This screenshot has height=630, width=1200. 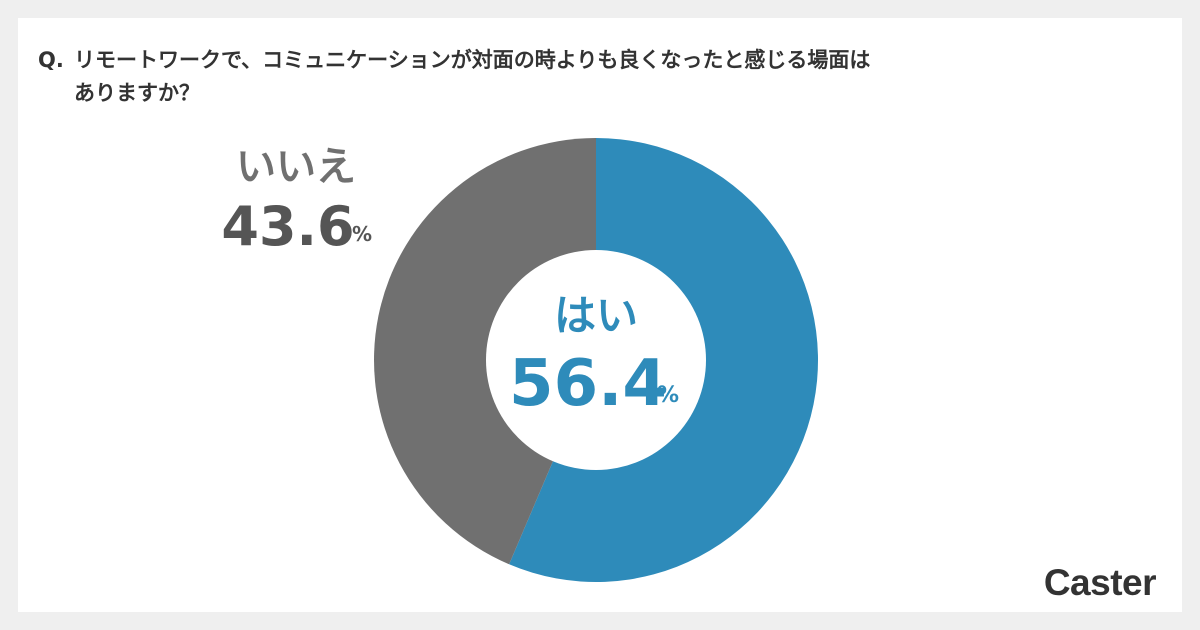 What do you see at coordinates (362, 234) in the screenshot?
I see `slice-unit-no: %` at bounding box center [362, 234].